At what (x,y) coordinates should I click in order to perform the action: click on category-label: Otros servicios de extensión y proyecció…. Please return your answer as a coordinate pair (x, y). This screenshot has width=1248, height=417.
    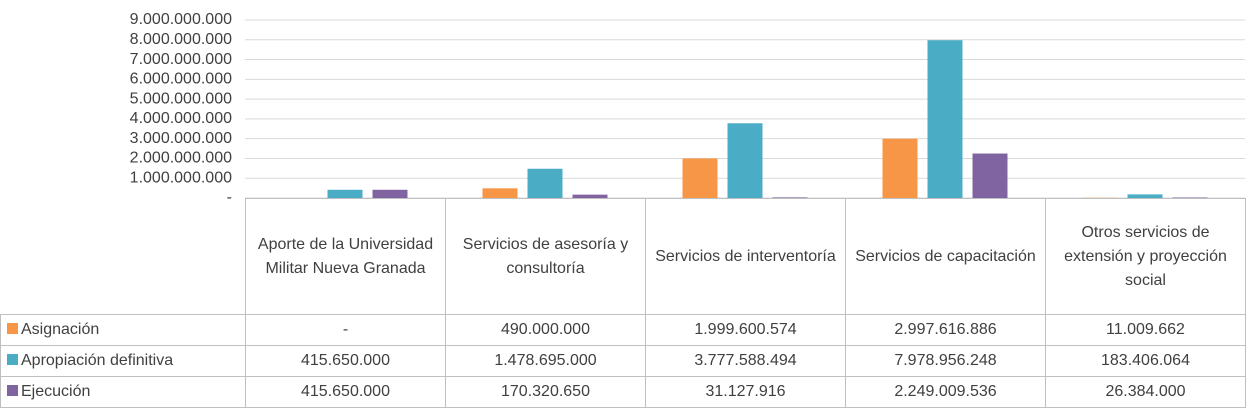
    Looking at the image, I should click on (1145, 256).